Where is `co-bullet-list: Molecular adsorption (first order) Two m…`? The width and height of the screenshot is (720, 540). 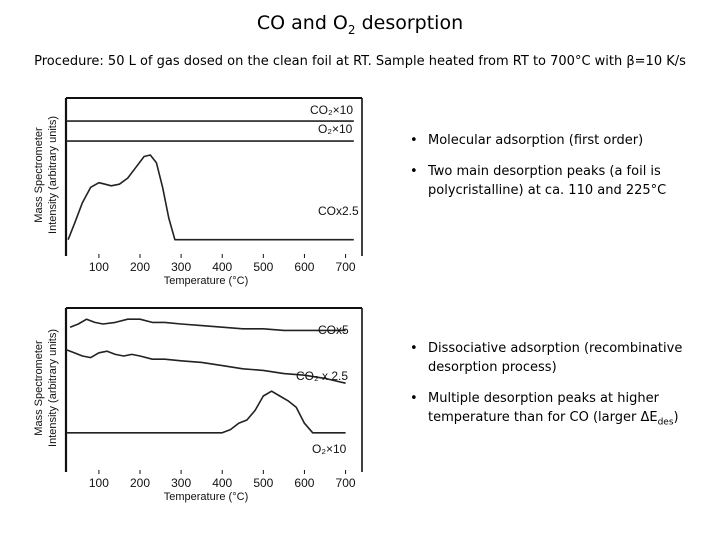 co-bullet-list: Molecular adsorption (first order) Two m… is located at coordinates (558, 171).